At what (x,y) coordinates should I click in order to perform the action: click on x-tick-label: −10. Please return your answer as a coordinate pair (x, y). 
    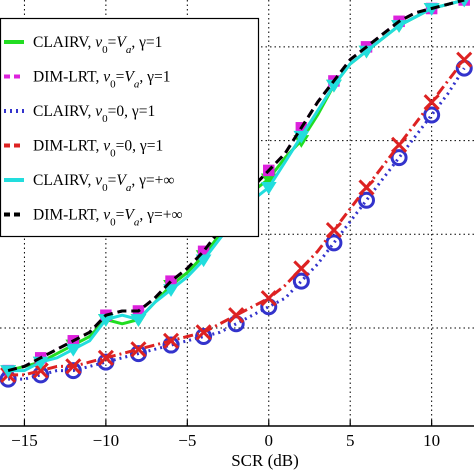
    Looking at the image, I should click on (106, 440).